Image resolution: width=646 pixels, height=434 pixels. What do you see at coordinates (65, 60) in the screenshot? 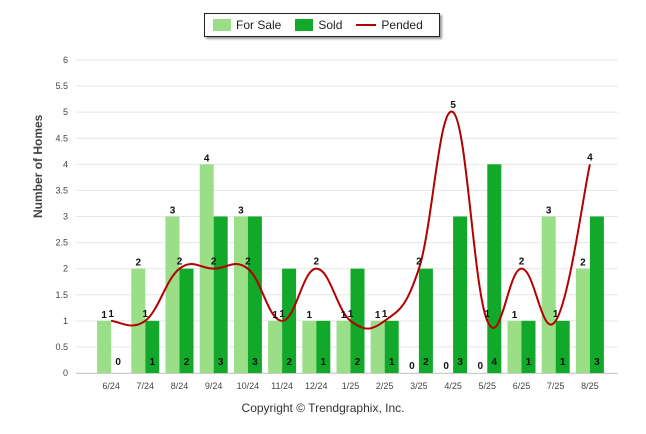
I see `y-tick-label: 6` at bounding box center [65, 60].